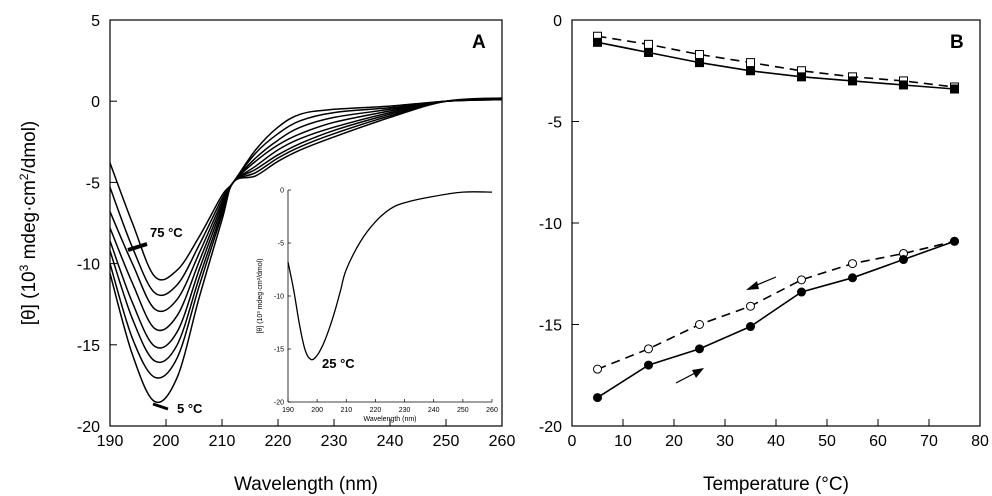  I want to click on inset-curve, so click(390, 276).